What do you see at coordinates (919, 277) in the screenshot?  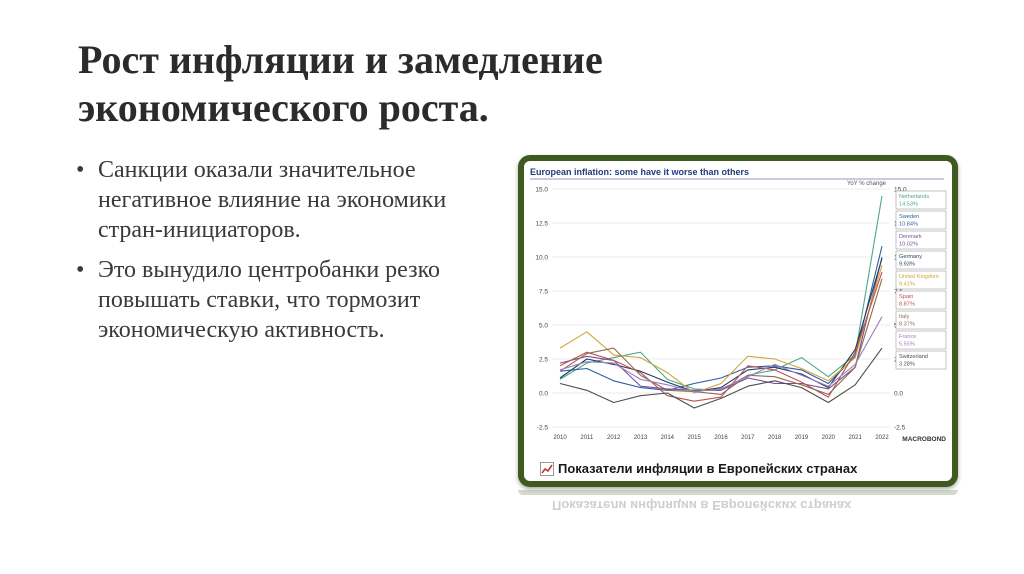 I see `legend-name: United Kingdom` at bounding box center [919, 277].